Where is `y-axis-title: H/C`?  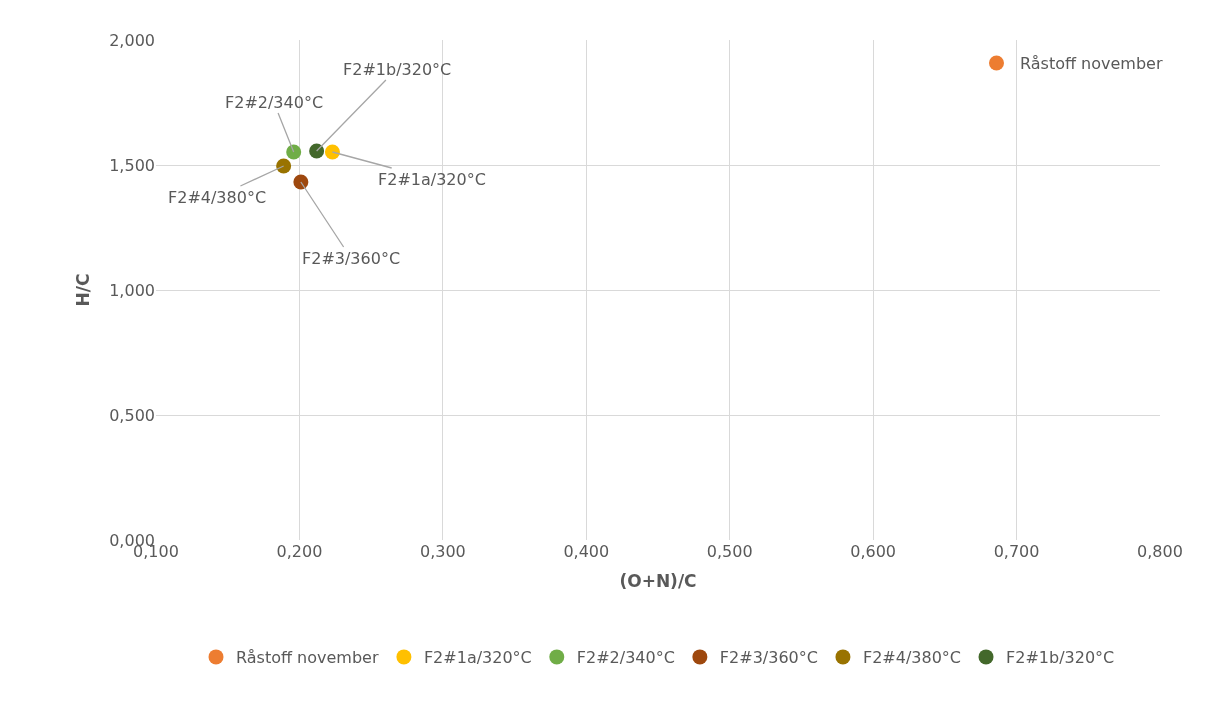 y-axis-title: H/C is located at coordinates (82, 290).